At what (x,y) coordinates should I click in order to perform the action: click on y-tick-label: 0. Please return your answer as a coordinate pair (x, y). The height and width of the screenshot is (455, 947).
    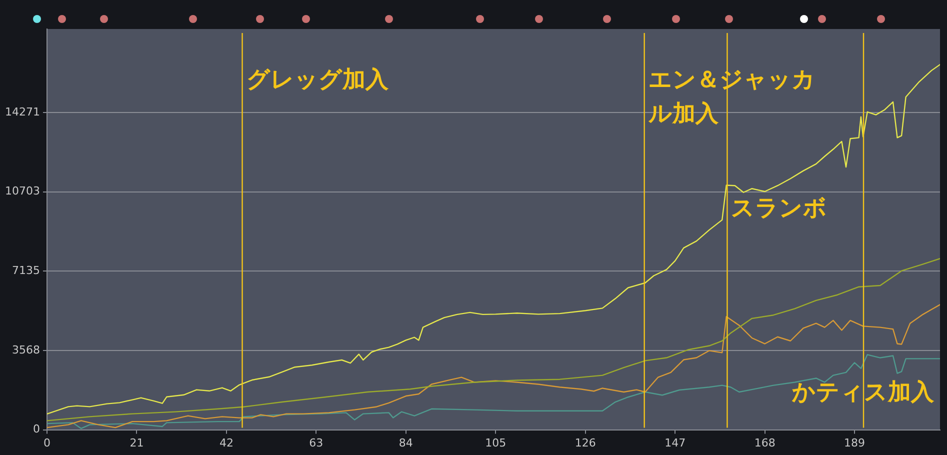
    Looking at the image, I should click on (36, 429).